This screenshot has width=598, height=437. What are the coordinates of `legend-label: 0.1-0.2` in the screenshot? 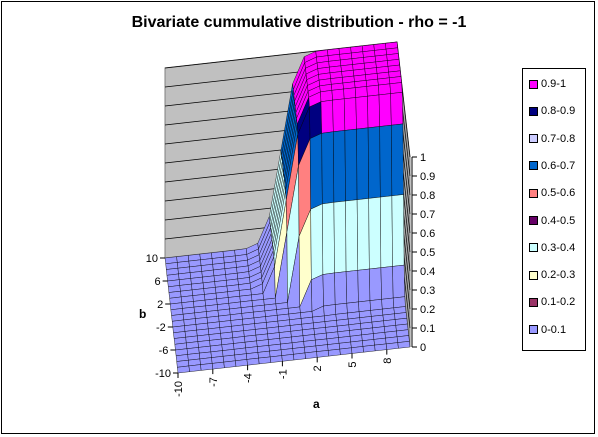 It's located at (558, 302).